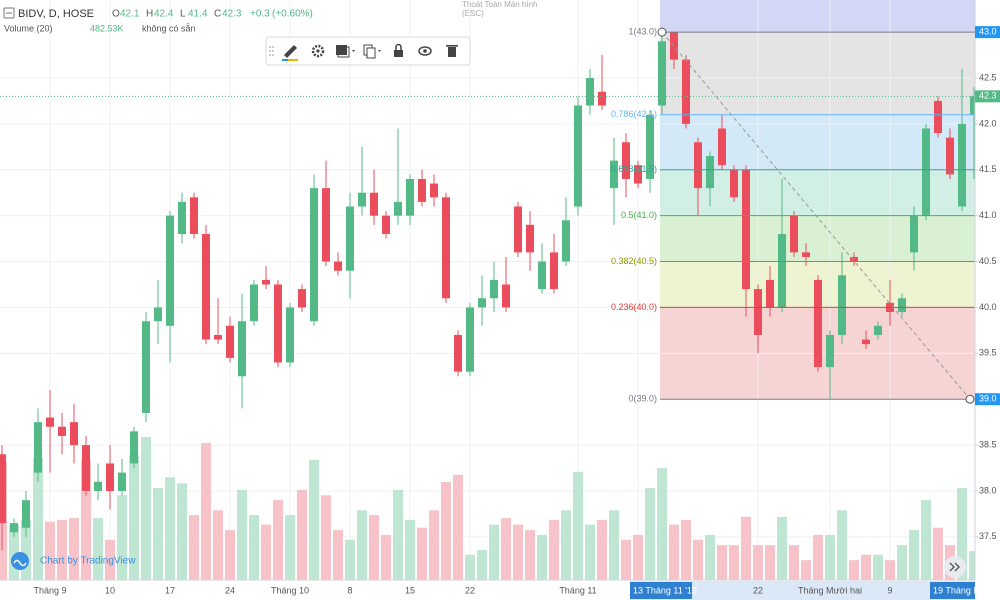 The image size is (1000, 600). Describe the element at coordinates (988, 490) in the screenshot. I see `y-tick-label: 38.0` at that location.